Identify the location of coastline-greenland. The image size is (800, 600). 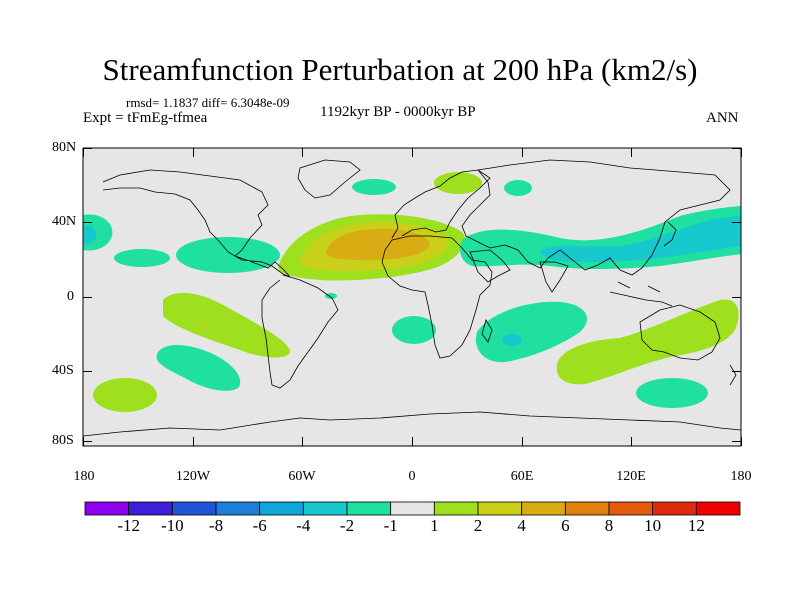
(329, 179).